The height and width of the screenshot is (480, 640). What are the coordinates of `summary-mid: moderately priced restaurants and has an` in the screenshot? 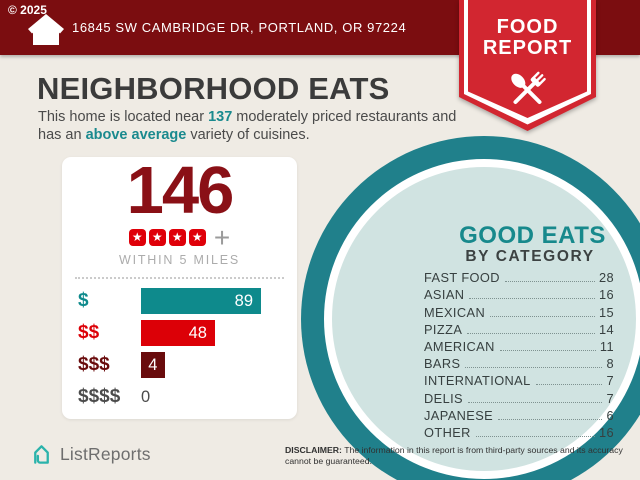 It's located at (247, 126).